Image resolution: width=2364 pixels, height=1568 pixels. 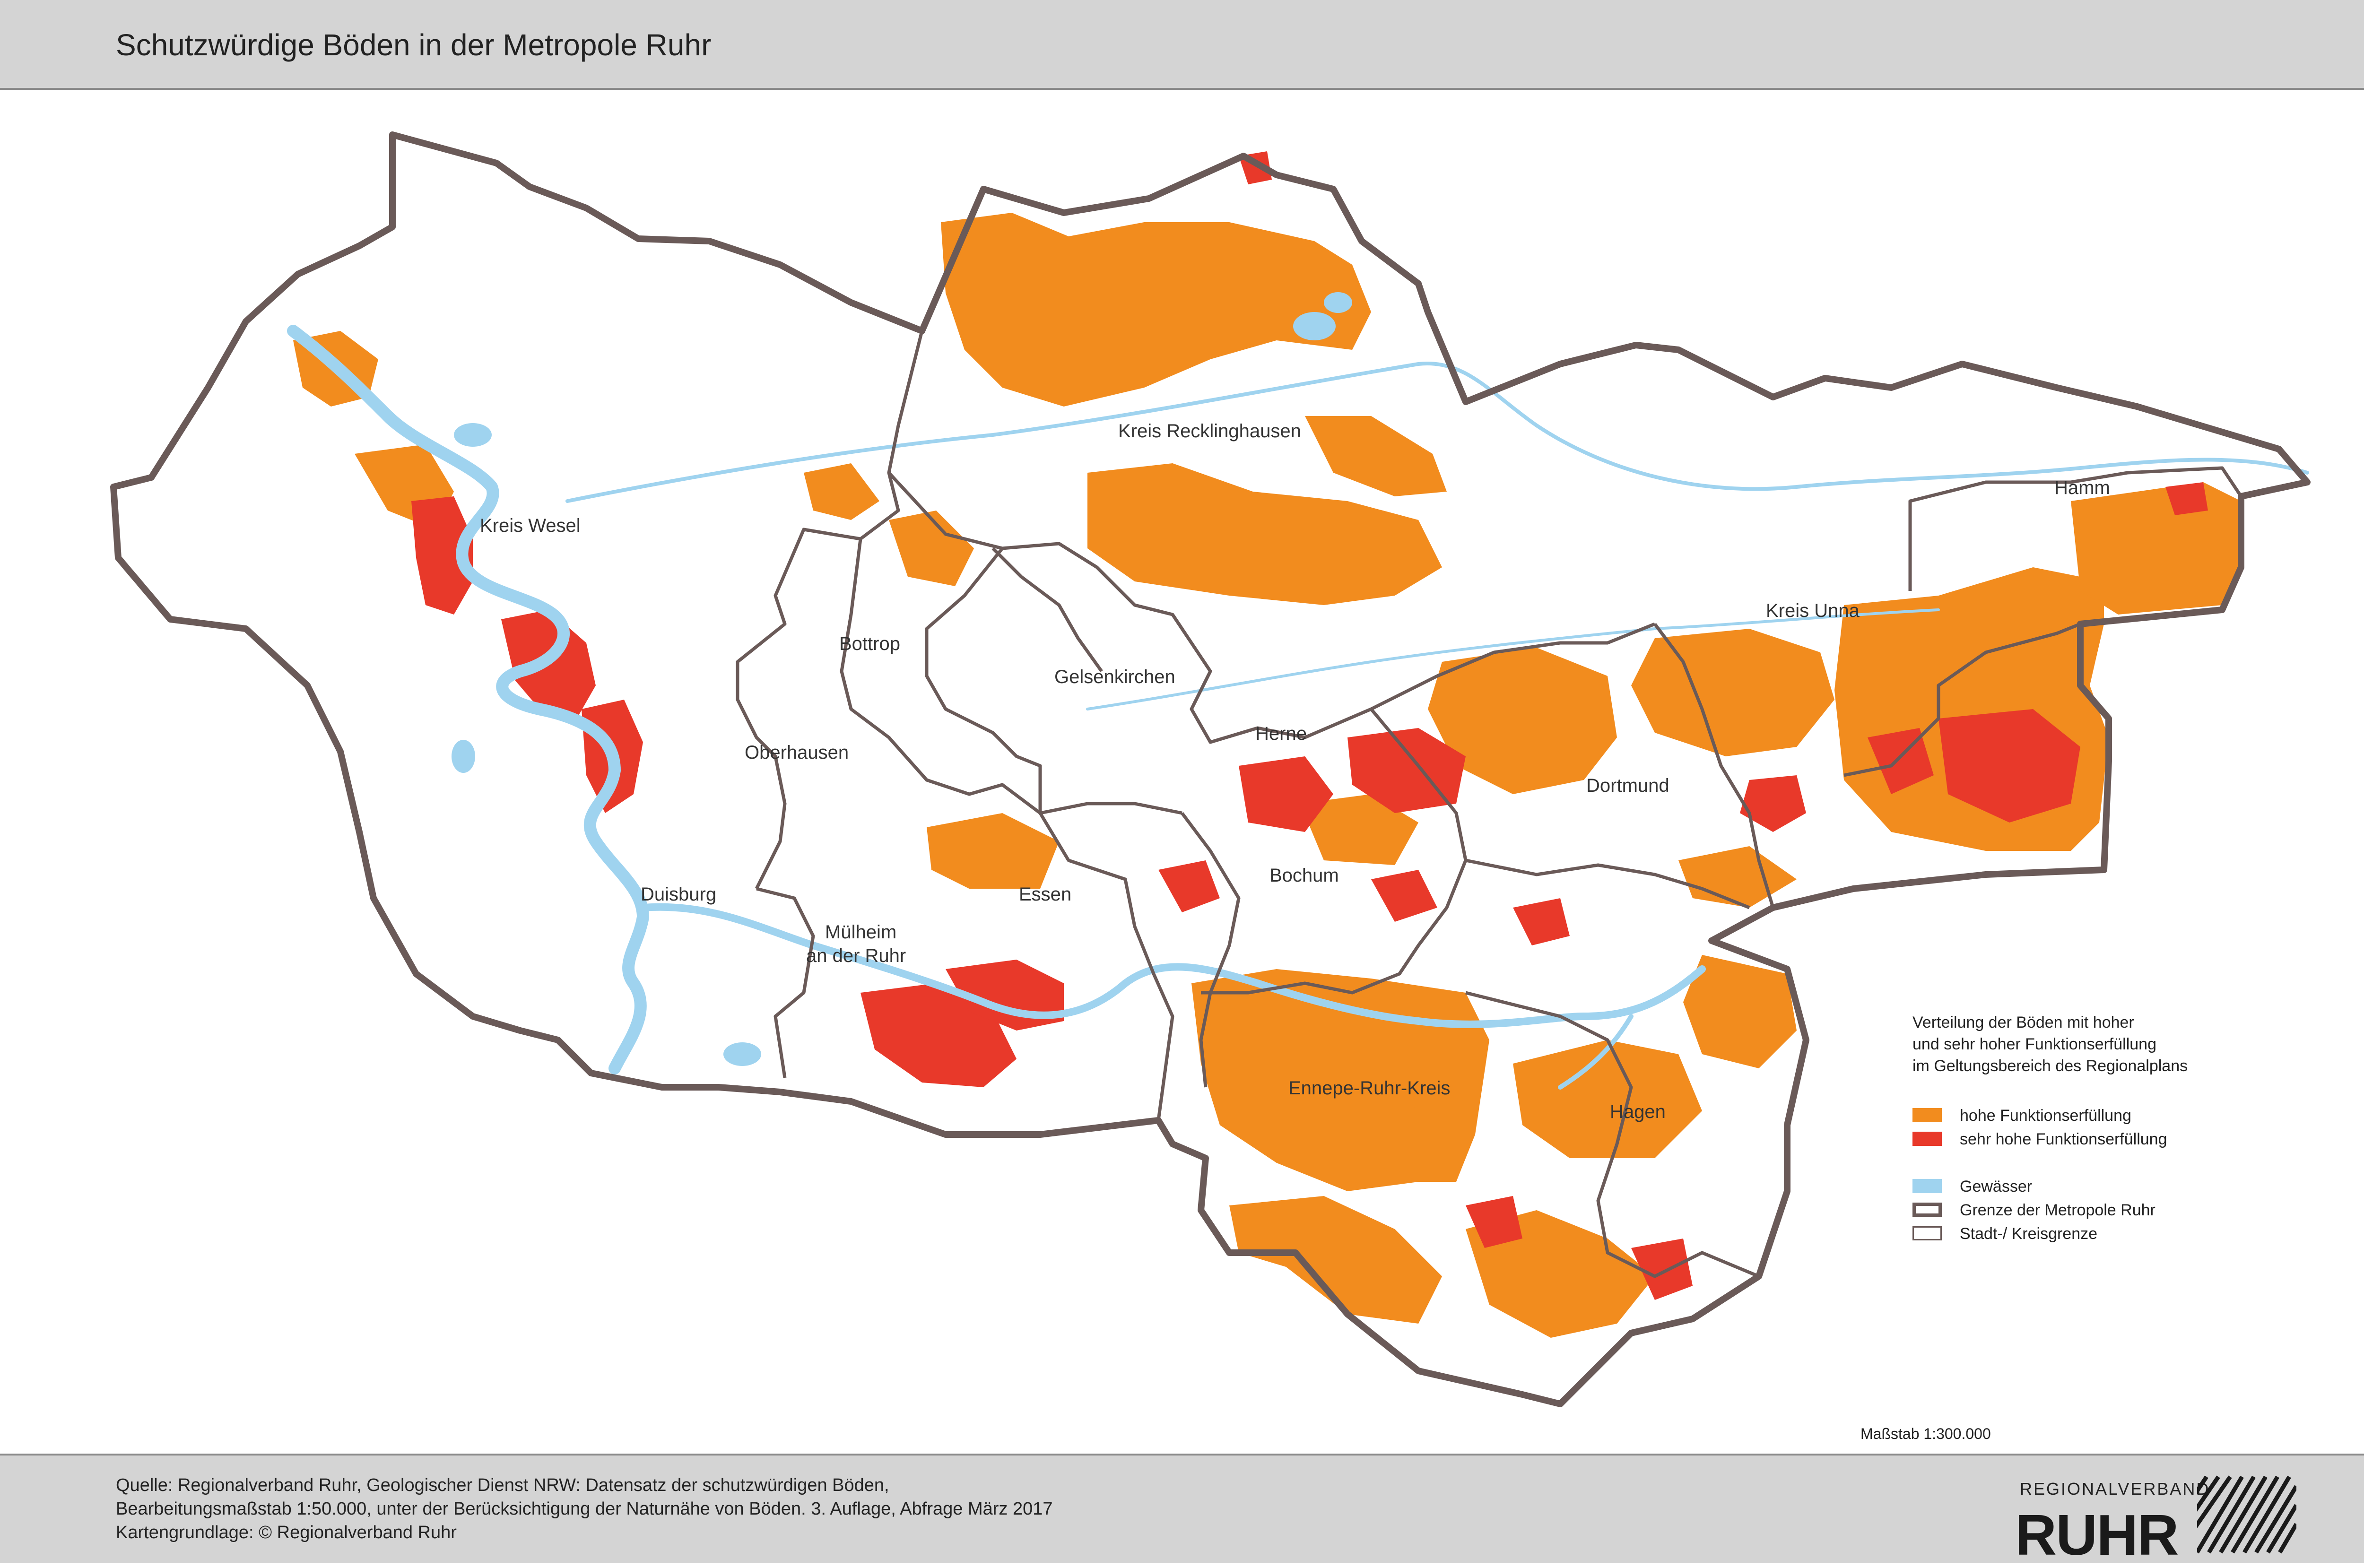 What do you see at coordinates (1114, 677) in the screenshot?
I see `city-label: Gelsenkirchen` at bounding box center [1114, 677].